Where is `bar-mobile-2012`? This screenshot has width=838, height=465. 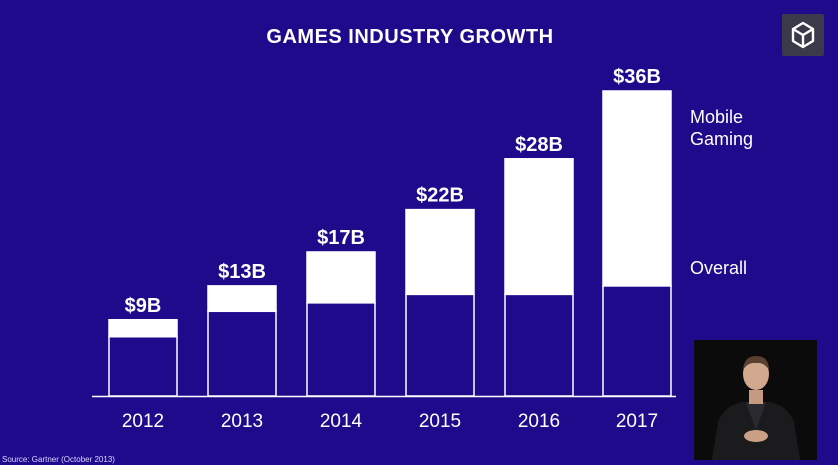
bar-mobile-2012 is located at coordinates (143, 328).